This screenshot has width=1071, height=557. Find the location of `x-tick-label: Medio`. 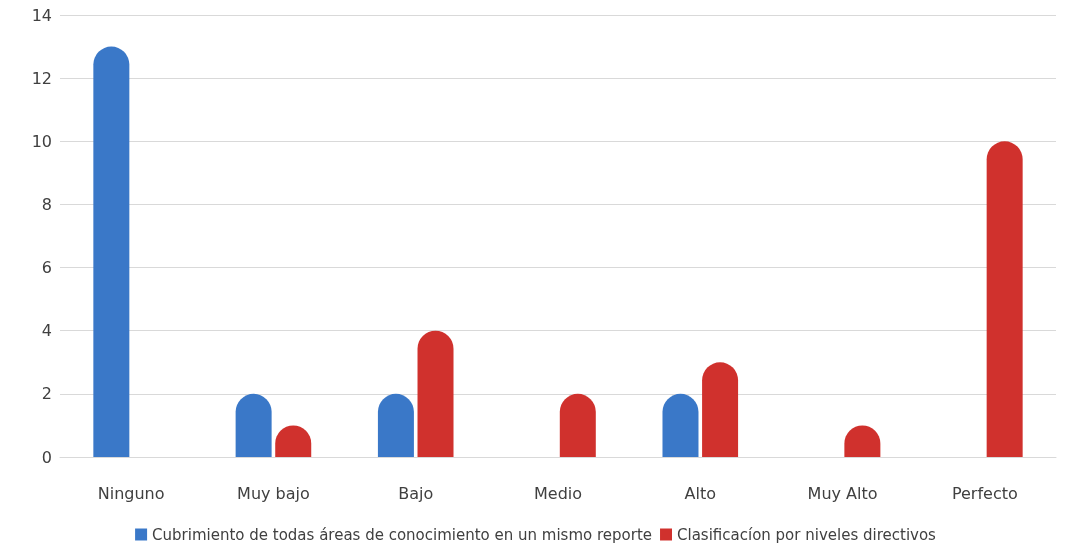

x-tick-label: Medio is located at coordinates (558, 493).